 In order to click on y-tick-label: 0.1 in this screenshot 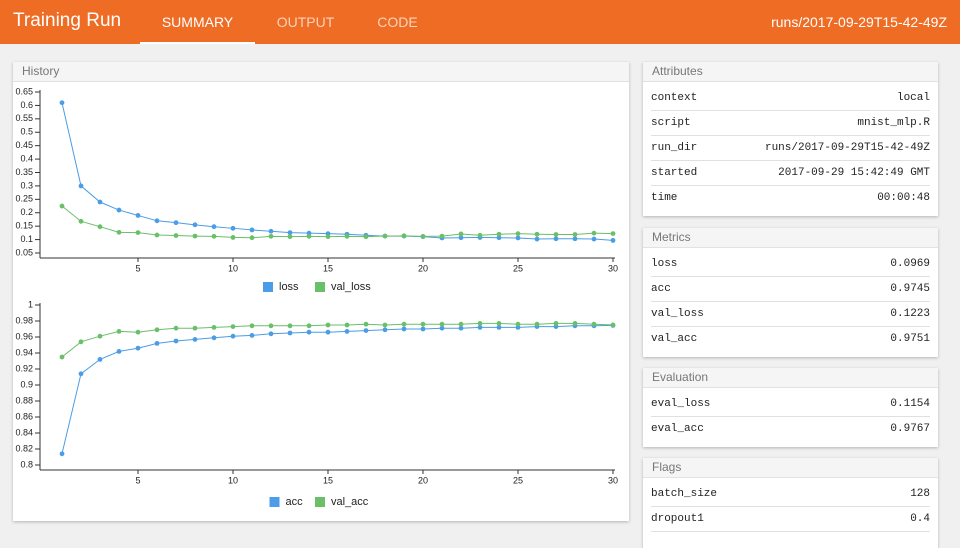, I will do `click(26, 239)`.